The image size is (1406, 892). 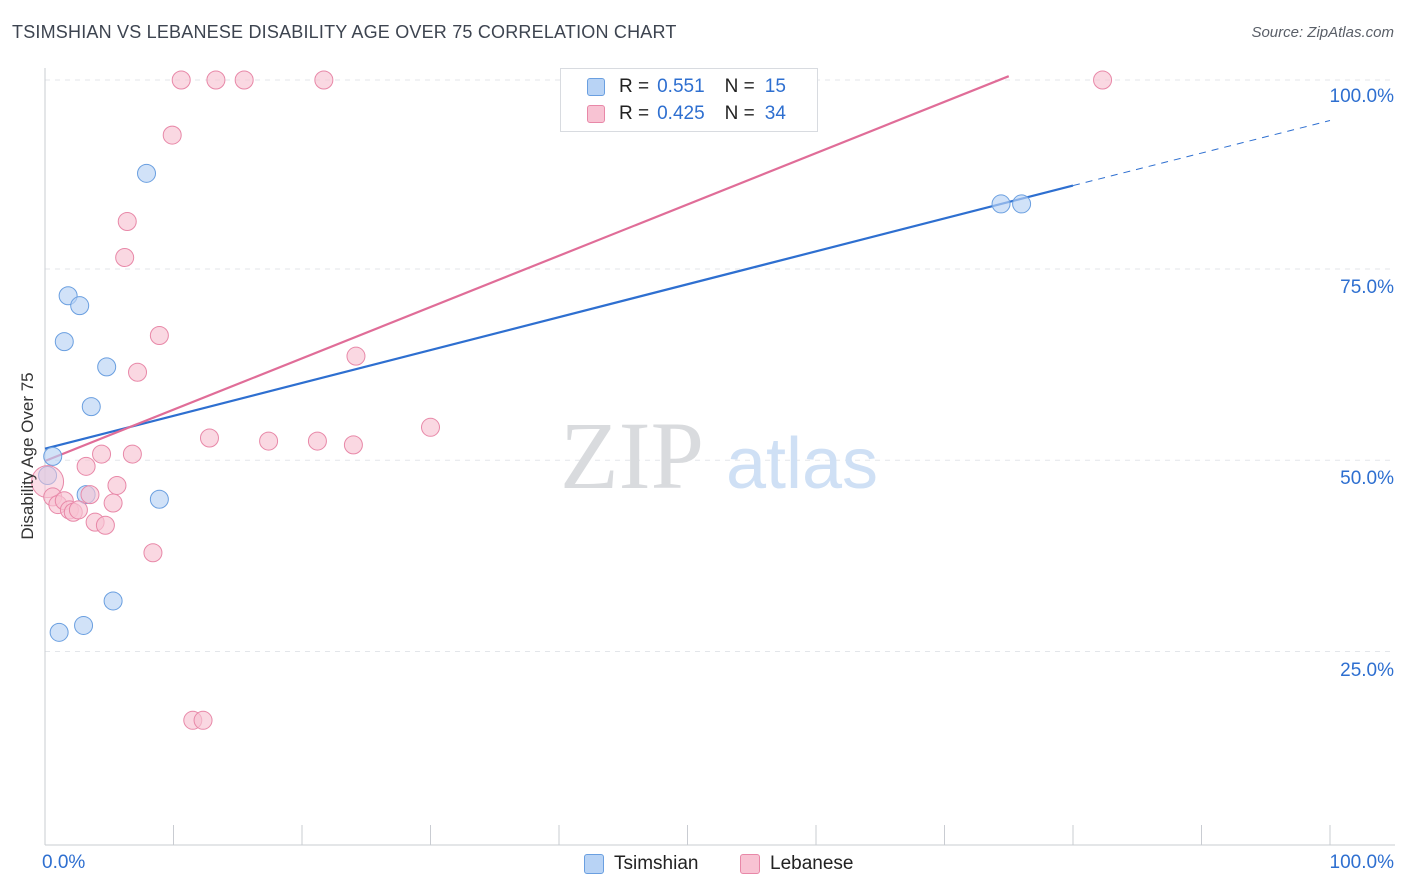 I want to click on bottom-legend-tsimshian: Tsimshian, so click(x=641, y=864).